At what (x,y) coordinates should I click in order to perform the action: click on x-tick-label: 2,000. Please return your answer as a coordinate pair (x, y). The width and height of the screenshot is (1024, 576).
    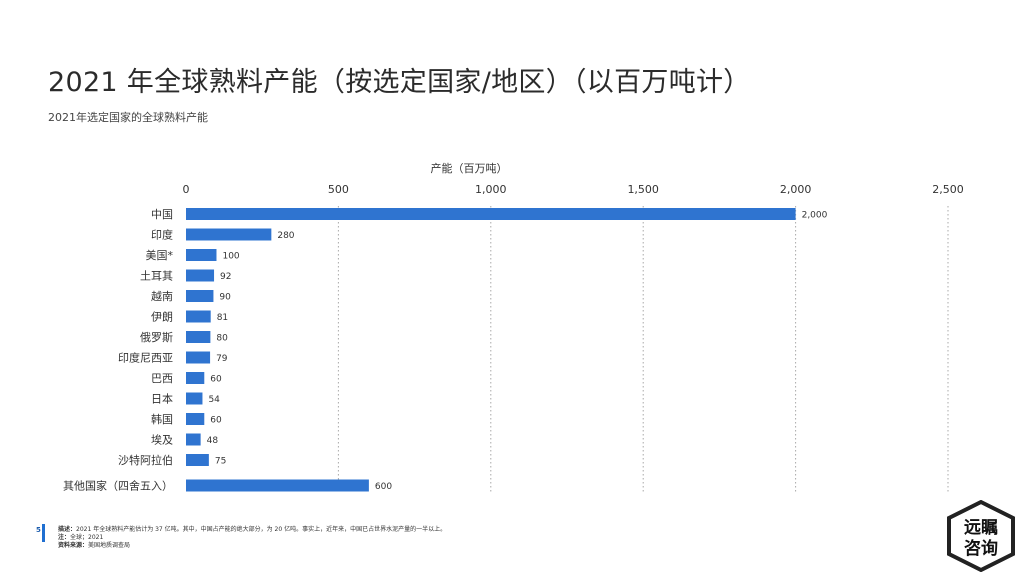
    Looking at the image, I should click on (796, 189).